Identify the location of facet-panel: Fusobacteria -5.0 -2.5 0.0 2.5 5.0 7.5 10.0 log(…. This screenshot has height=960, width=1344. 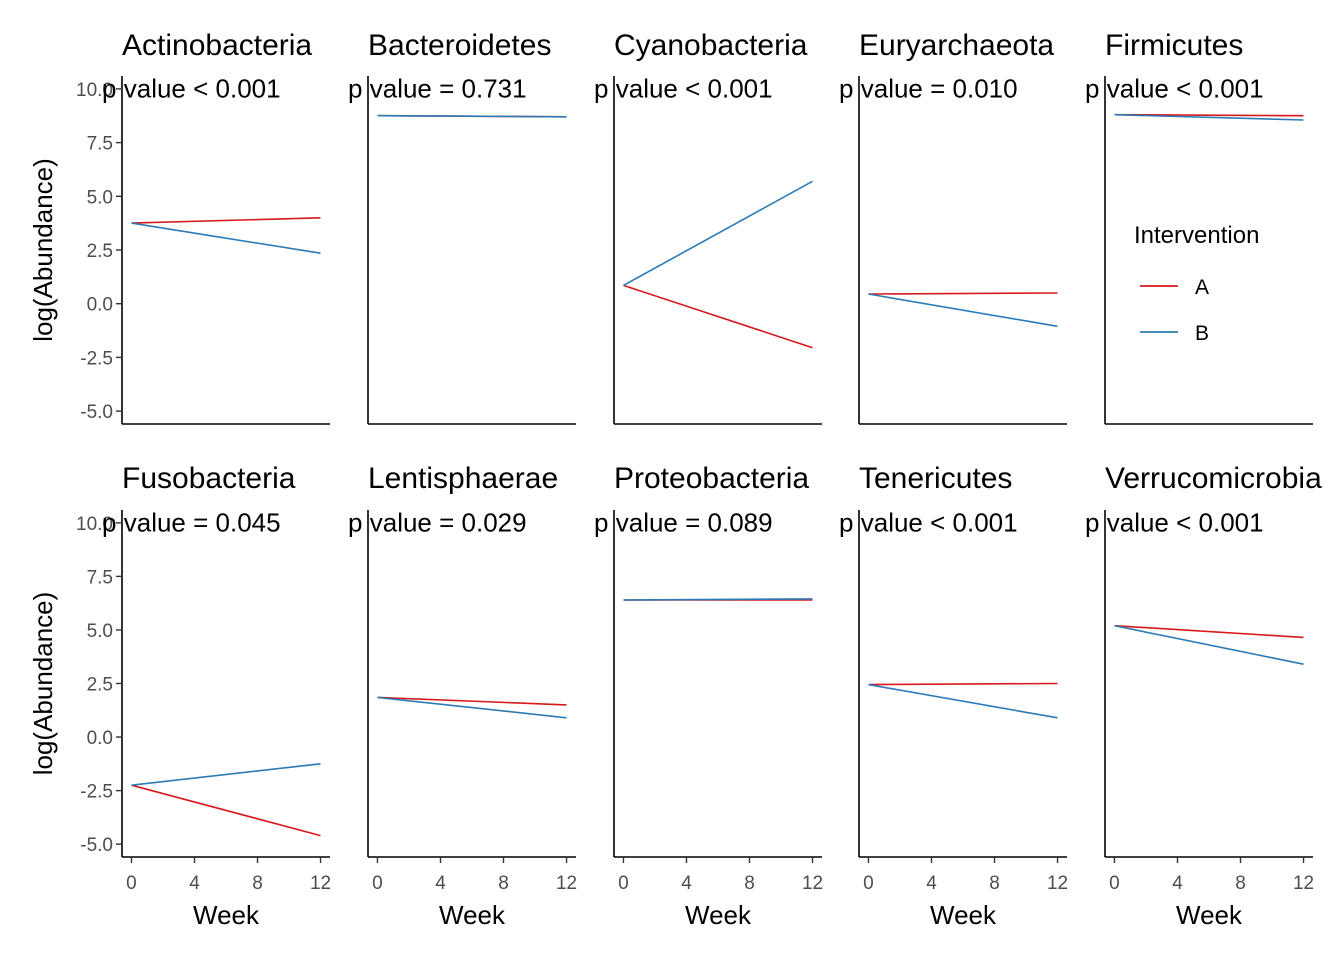
(179, 696).